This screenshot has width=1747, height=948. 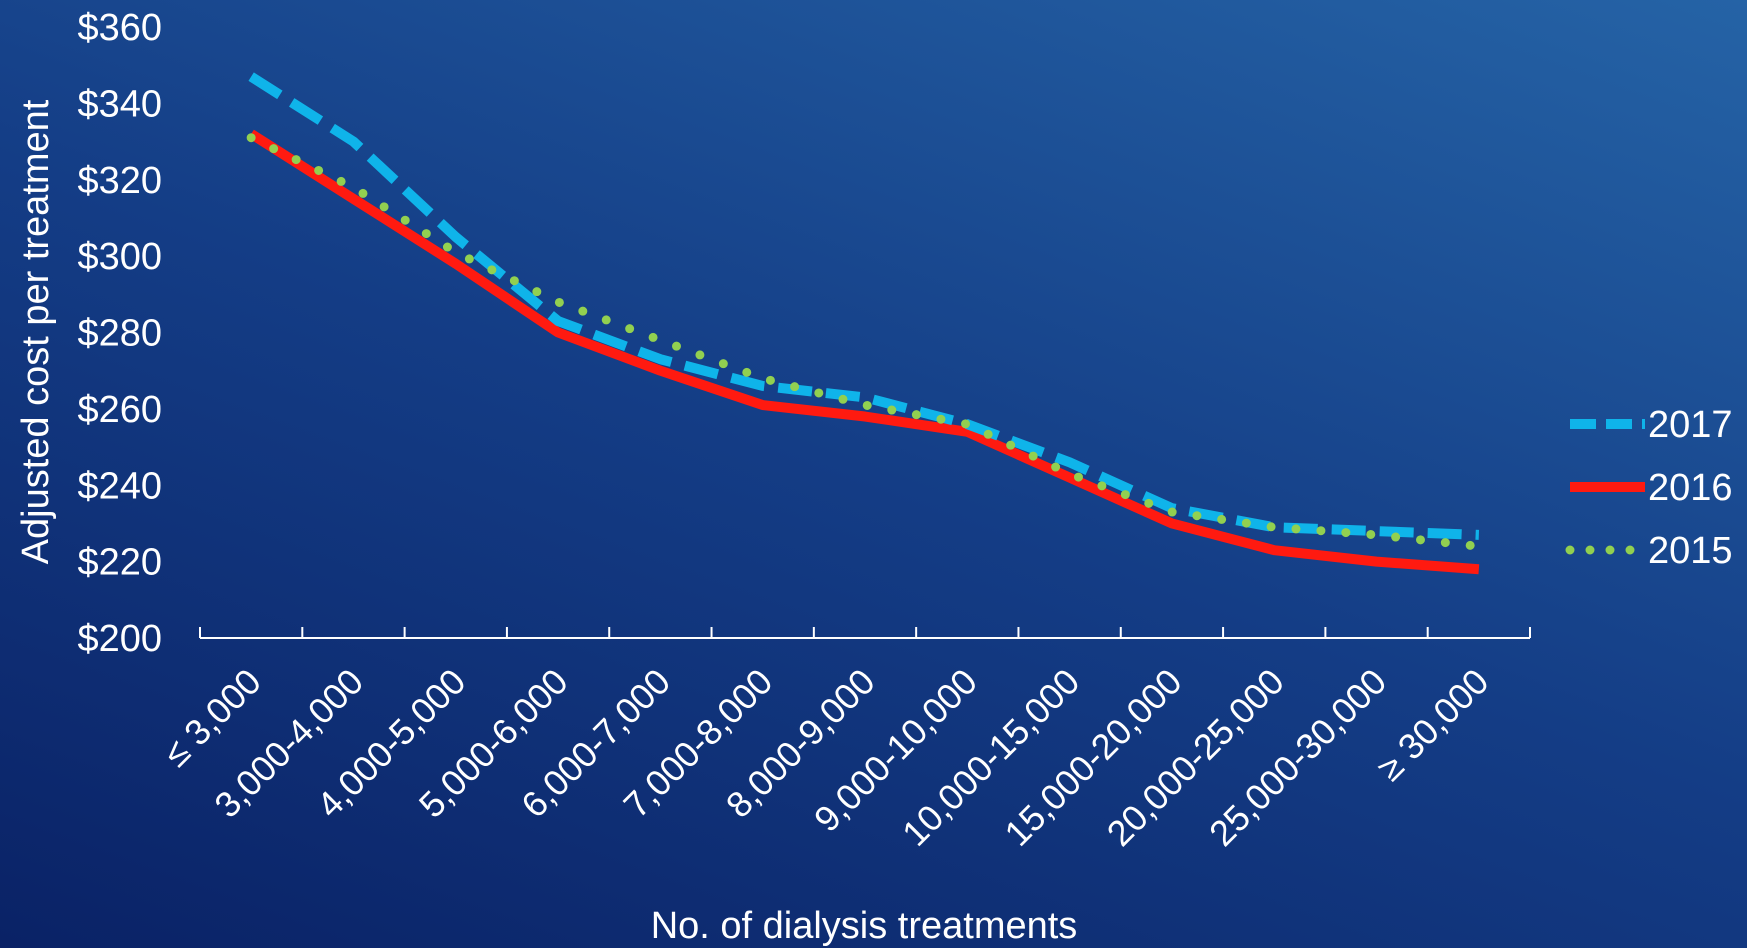 I want to click on y-axis-title: Adjusted cost per treatment, so click(x=36, y=331).